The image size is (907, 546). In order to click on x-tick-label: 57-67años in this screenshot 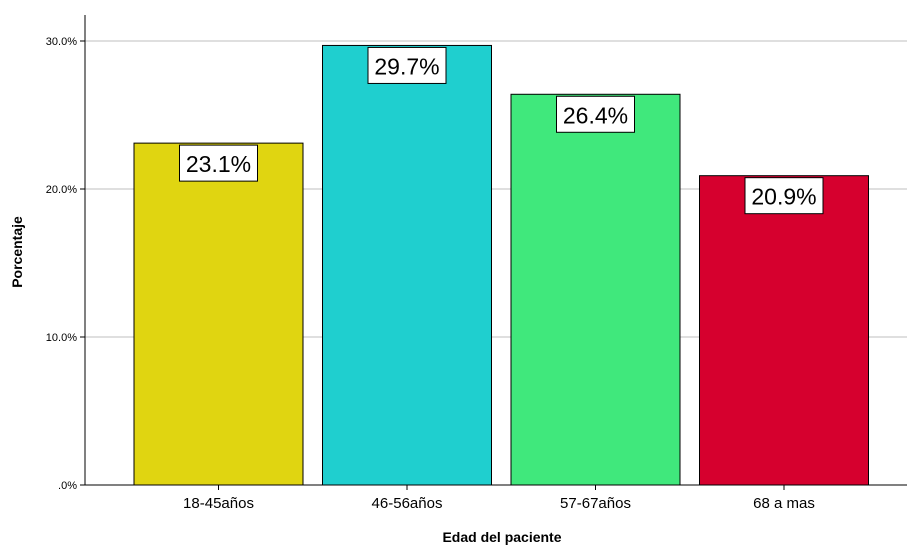, I will do `click(595, 503)`.